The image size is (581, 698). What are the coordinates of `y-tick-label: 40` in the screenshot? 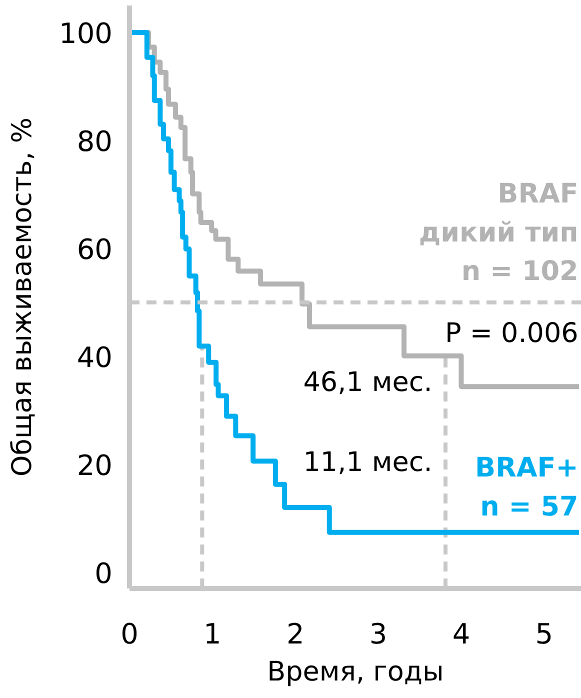 It's located at (94, 357).